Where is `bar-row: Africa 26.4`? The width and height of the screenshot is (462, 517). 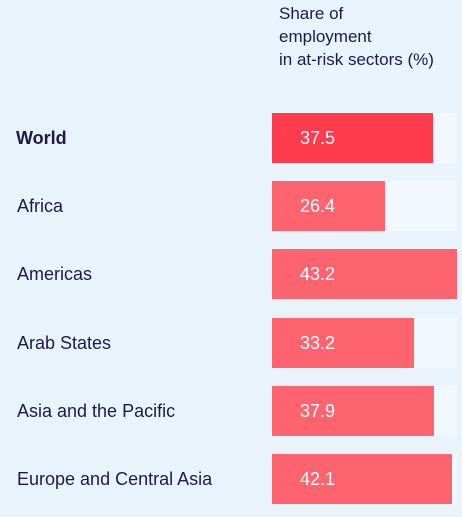 bar-row: Africa 26.4 is located at coordinates (231, 206).